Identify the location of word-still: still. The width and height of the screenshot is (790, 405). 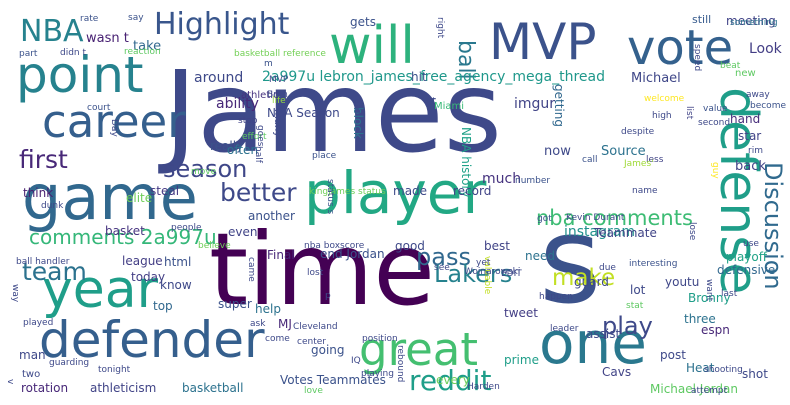
(702, 19).